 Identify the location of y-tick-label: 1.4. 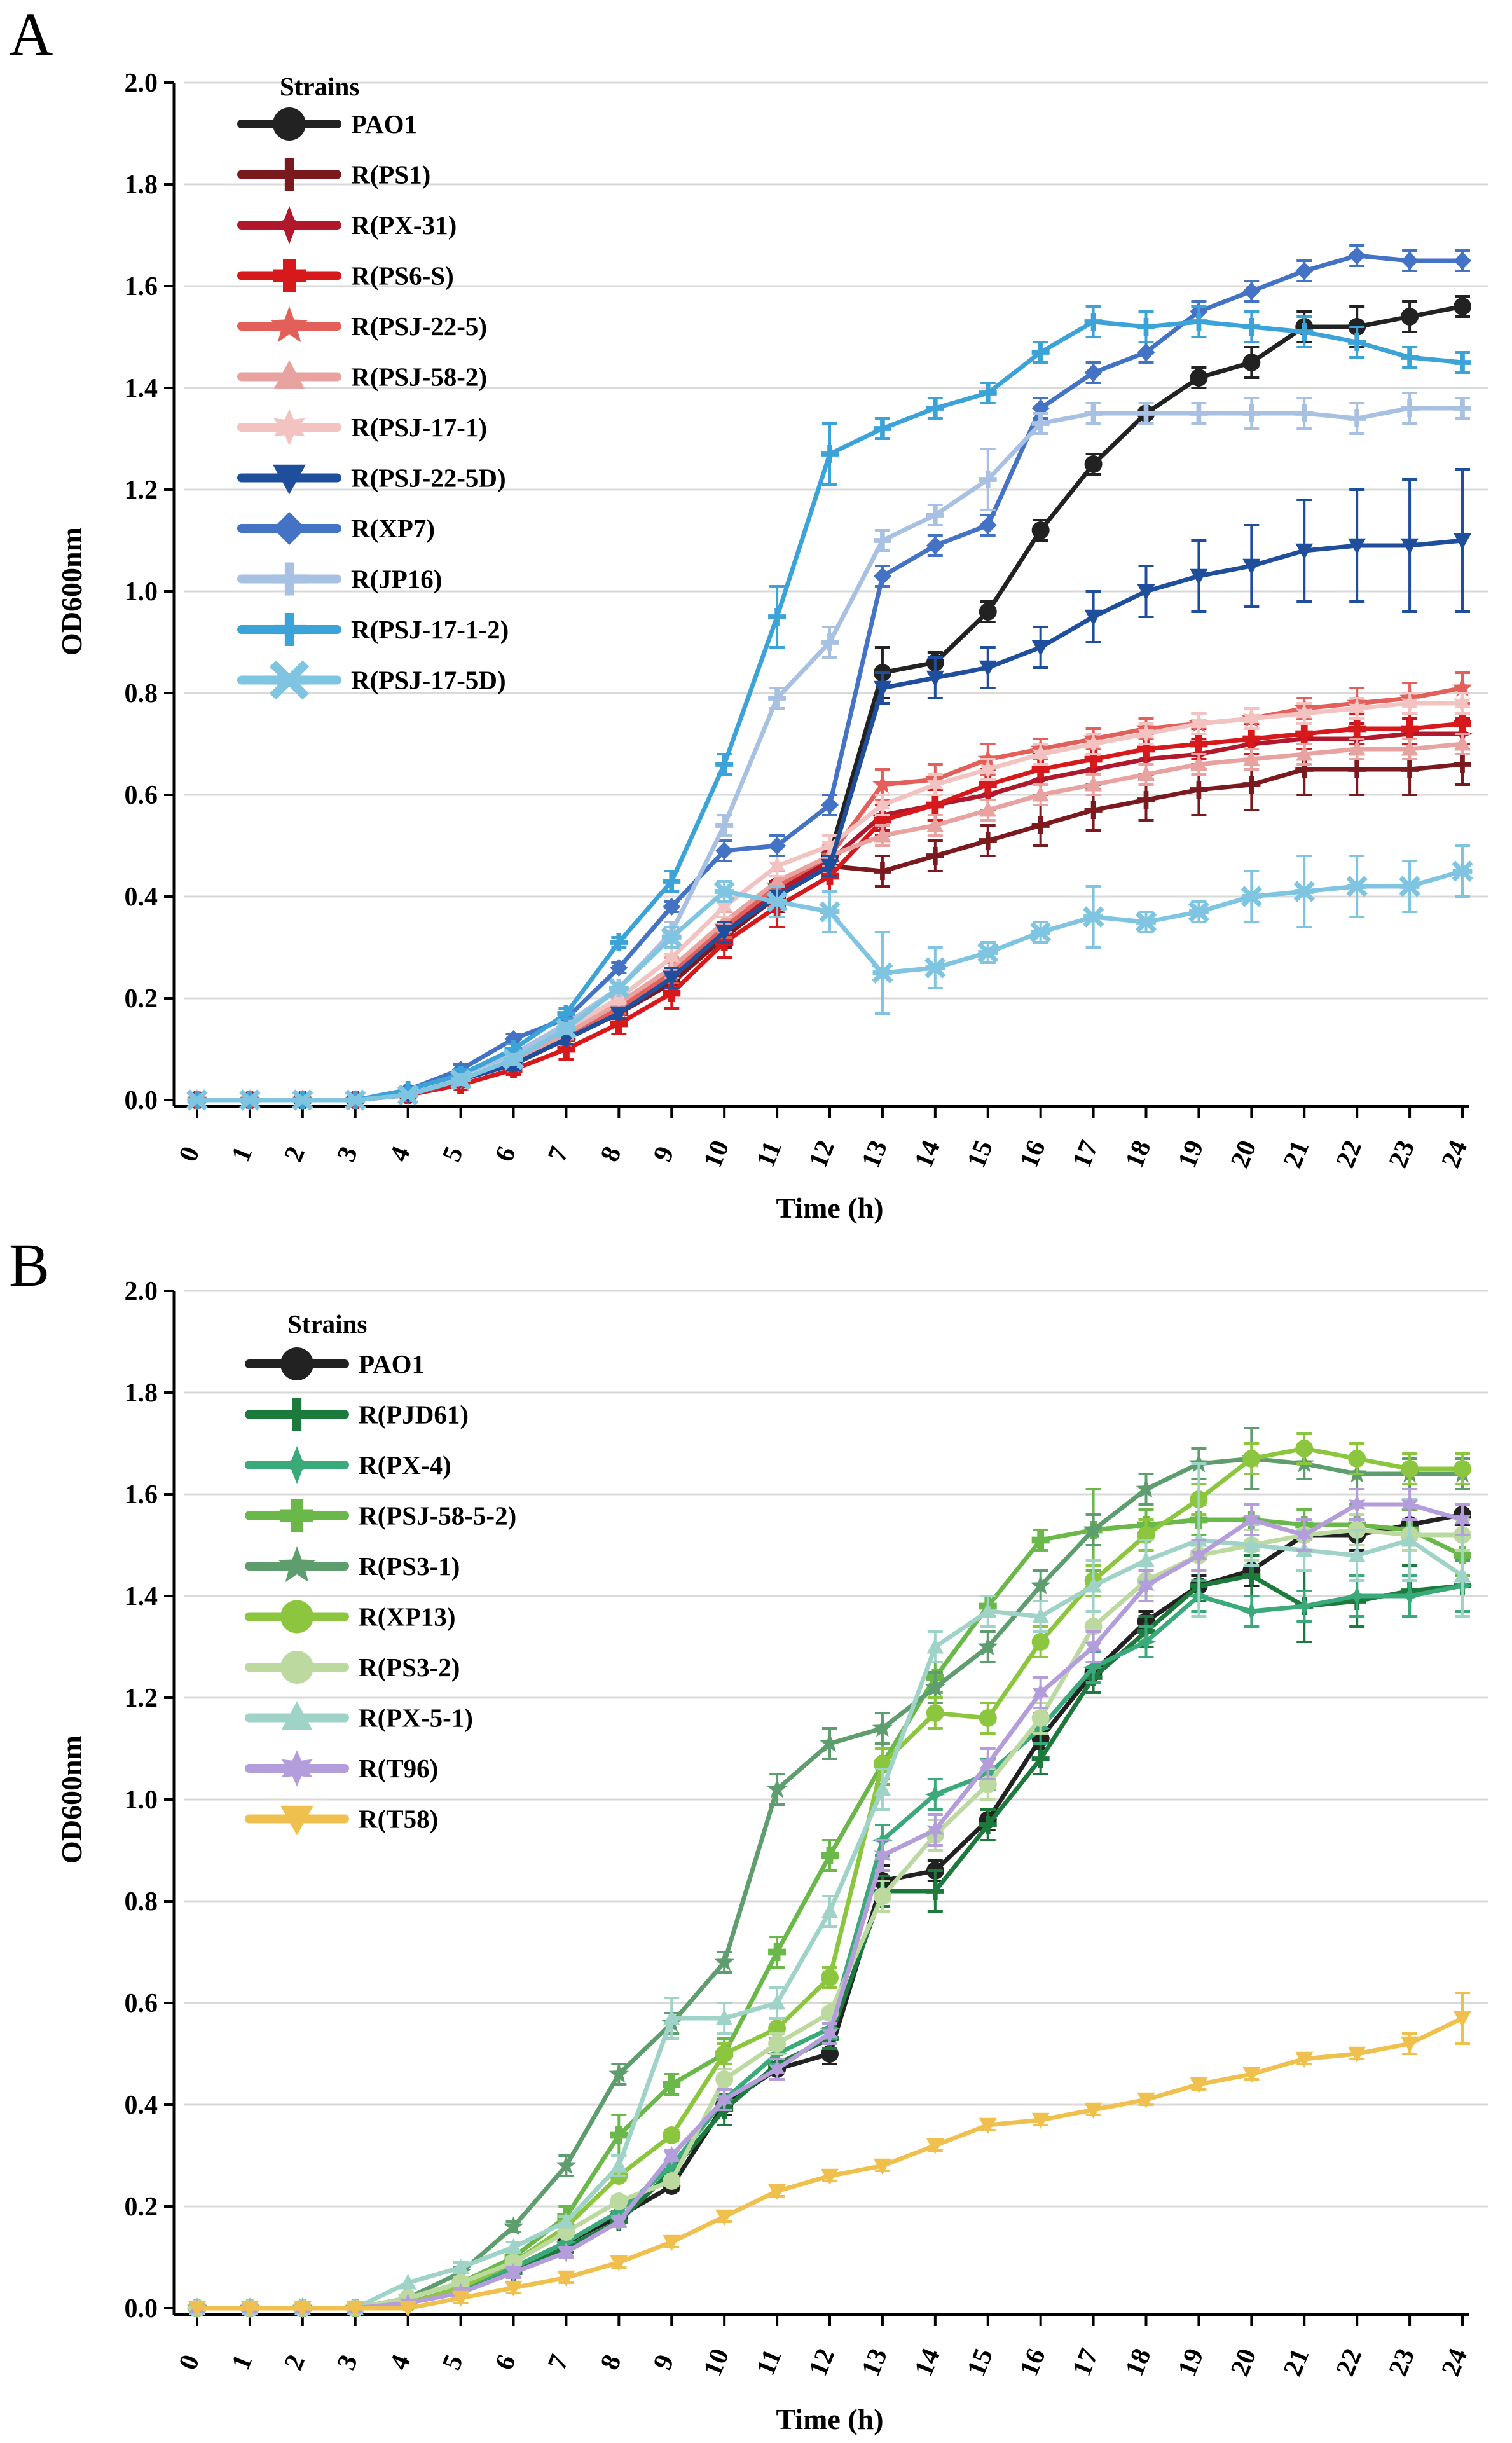
(141, 388).